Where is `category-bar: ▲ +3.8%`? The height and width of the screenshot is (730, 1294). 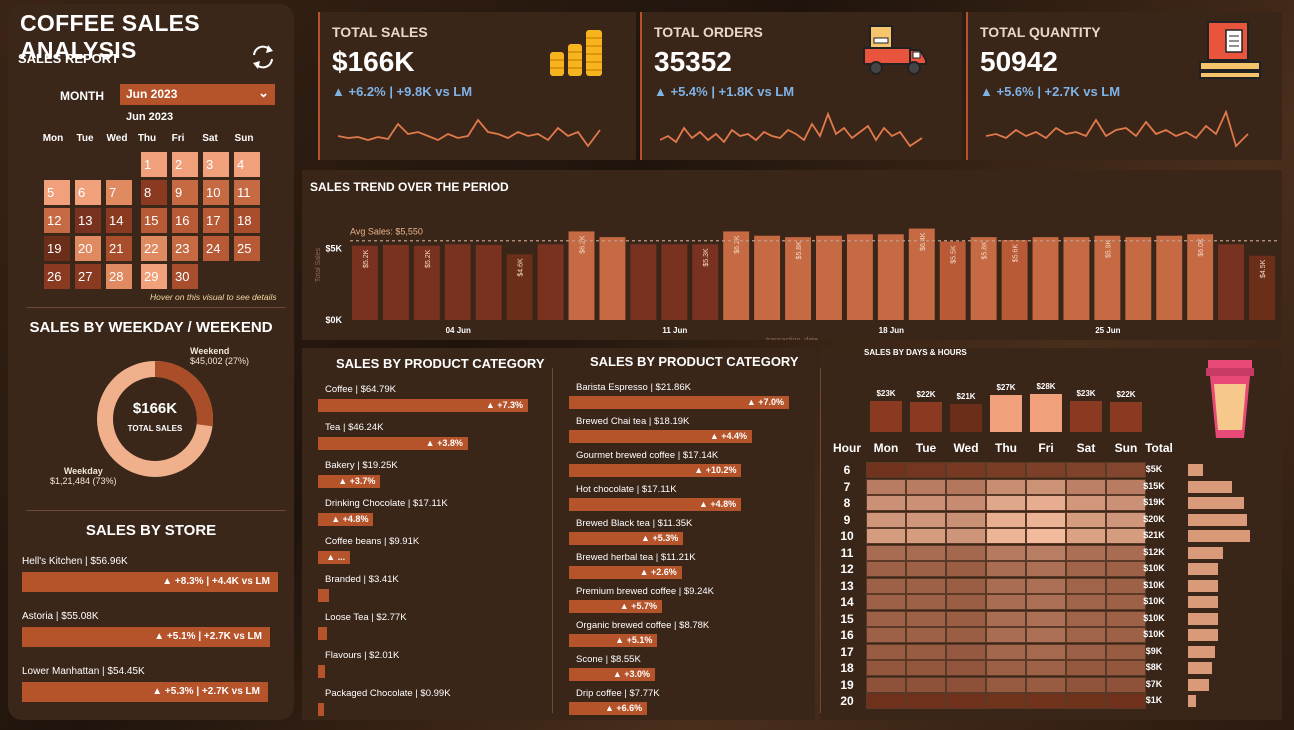 category-bar: ▲ +3.8% is located at coordinates (393, 443).